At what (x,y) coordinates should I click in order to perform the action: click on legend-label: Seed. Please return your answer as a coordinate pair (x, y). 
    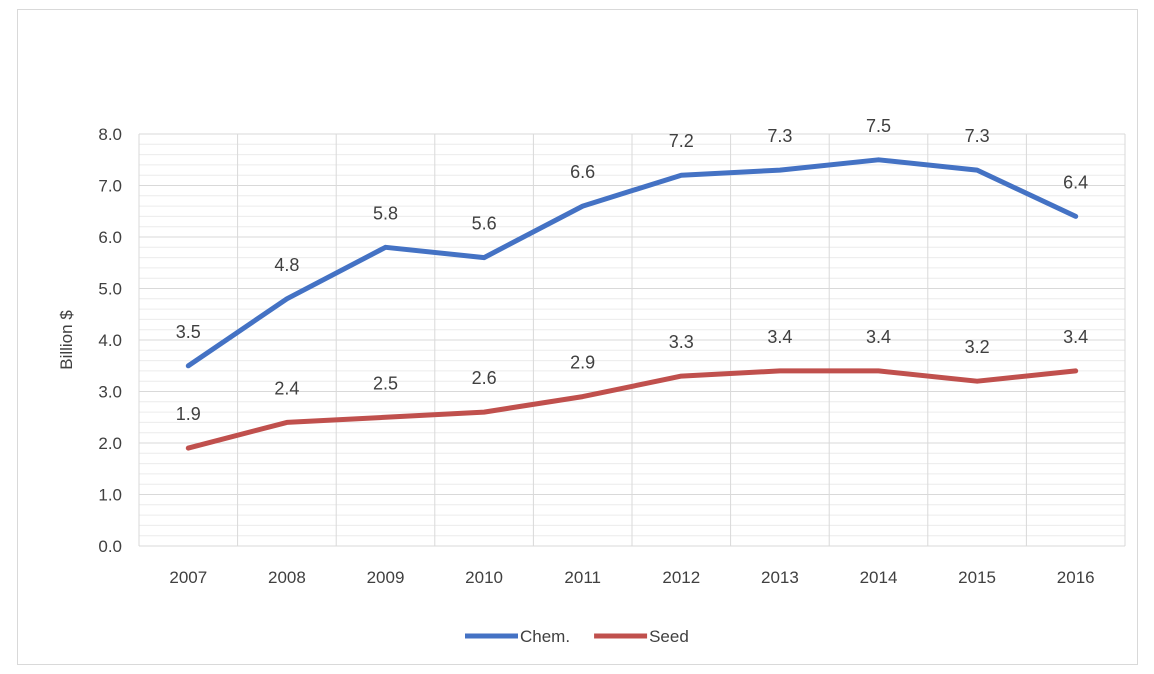
    Looking at the image, I should click on (669, 636).